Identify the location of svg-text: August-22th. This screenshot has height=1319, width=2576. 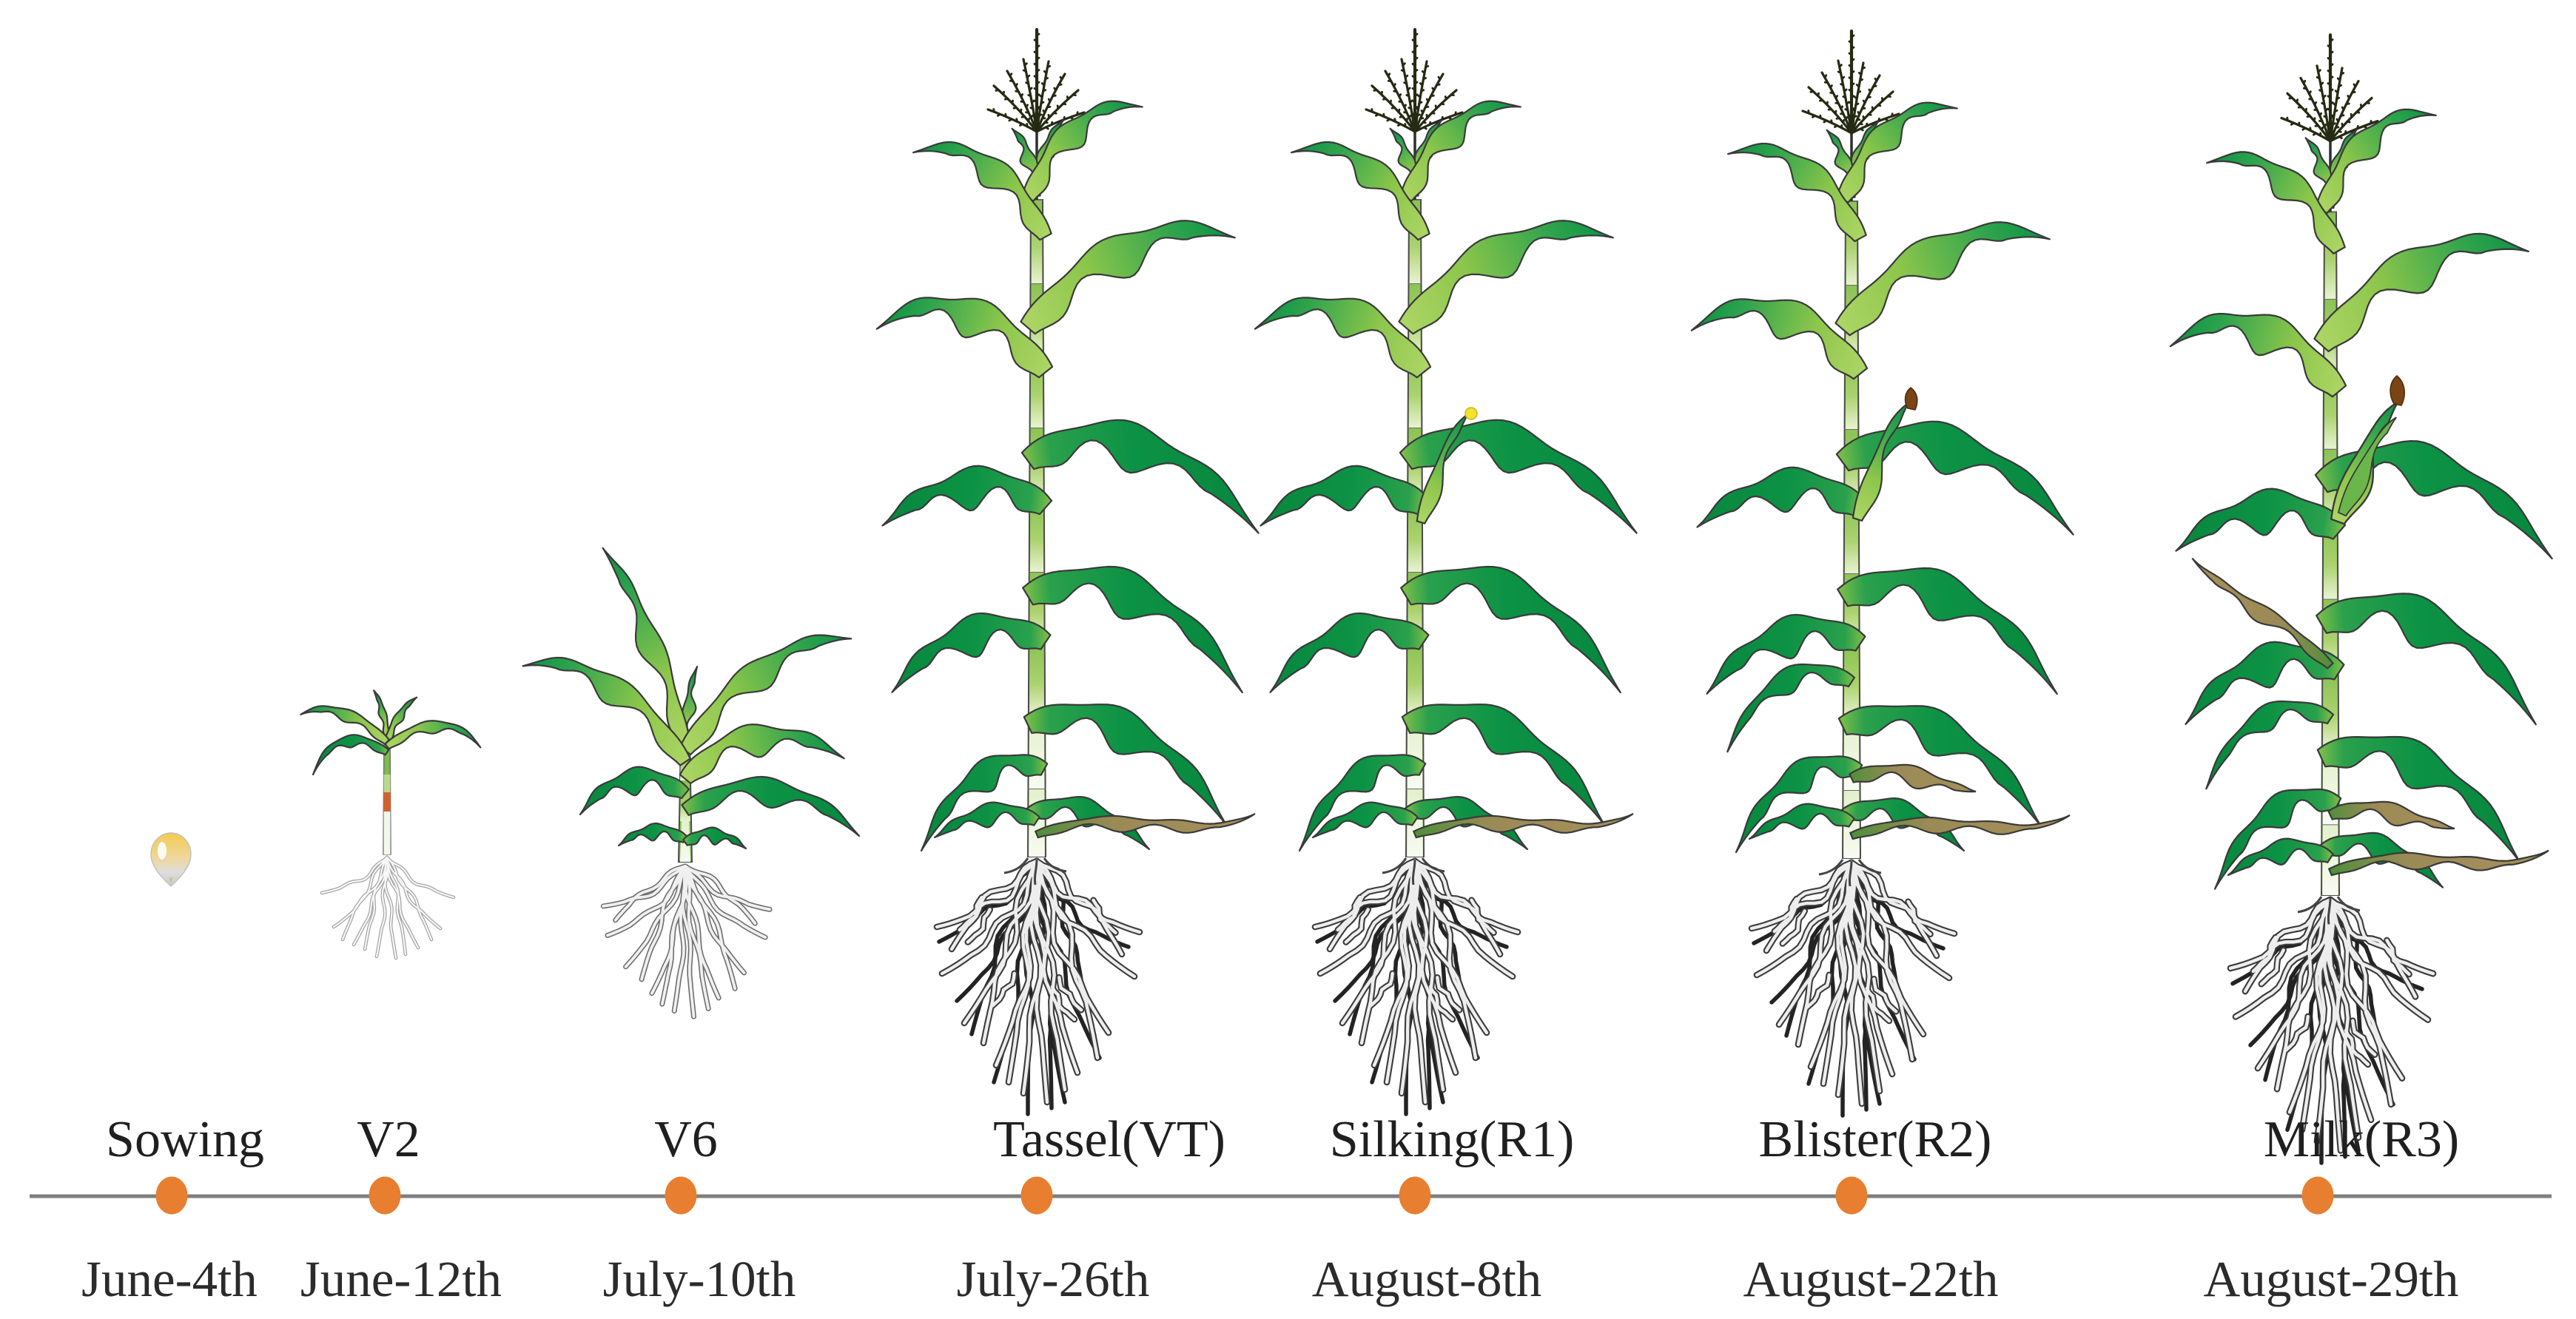
(1871, 1279).